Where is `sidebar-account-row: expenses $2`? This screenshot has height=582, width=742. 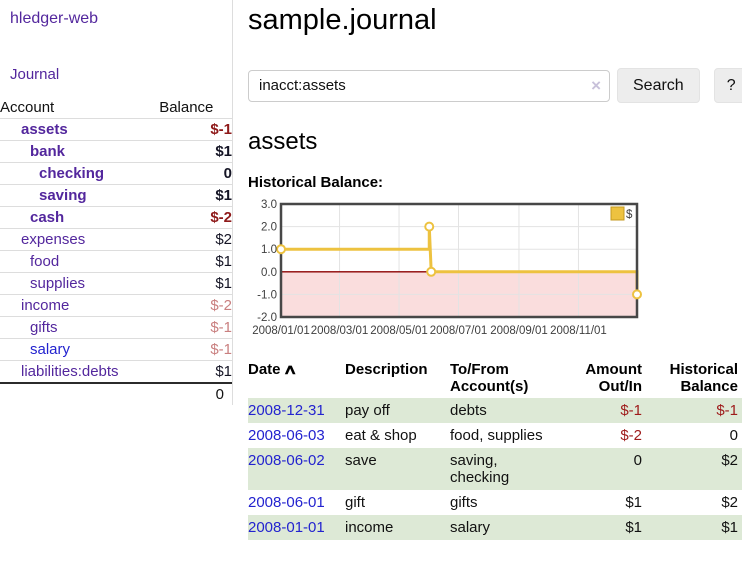 sidebar-account-row: expenses $2 is located at coordinates (116, 239).